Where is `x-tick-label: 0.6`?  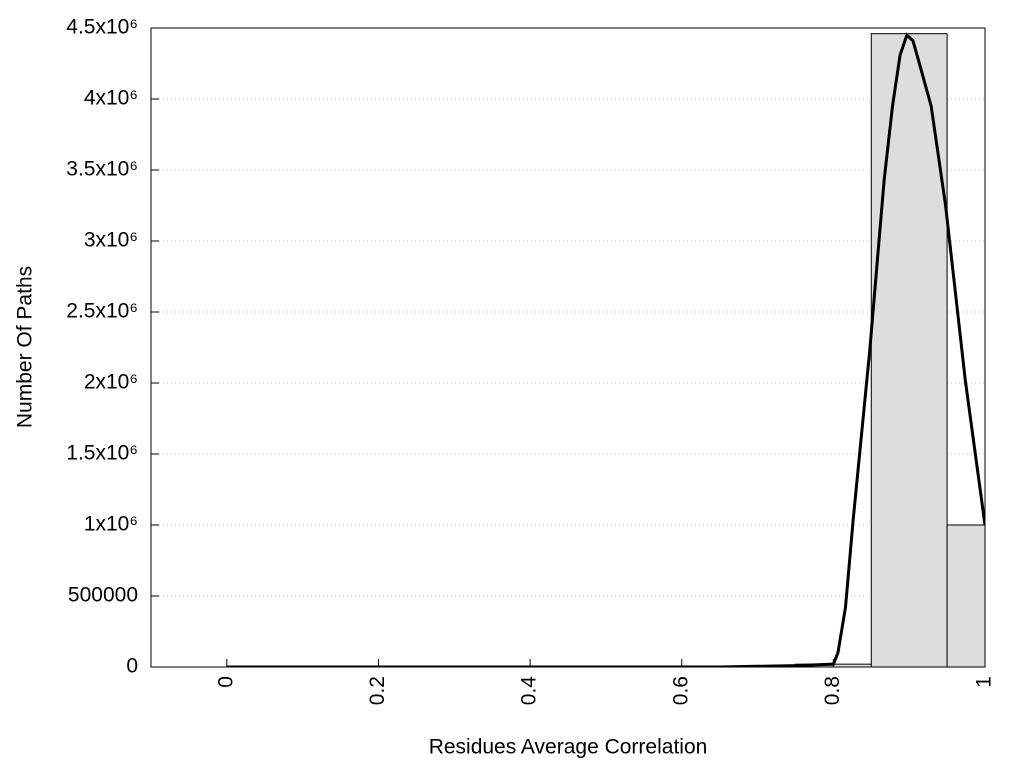 x-tick-label: 0.6 is located at coordinates (680, 690).